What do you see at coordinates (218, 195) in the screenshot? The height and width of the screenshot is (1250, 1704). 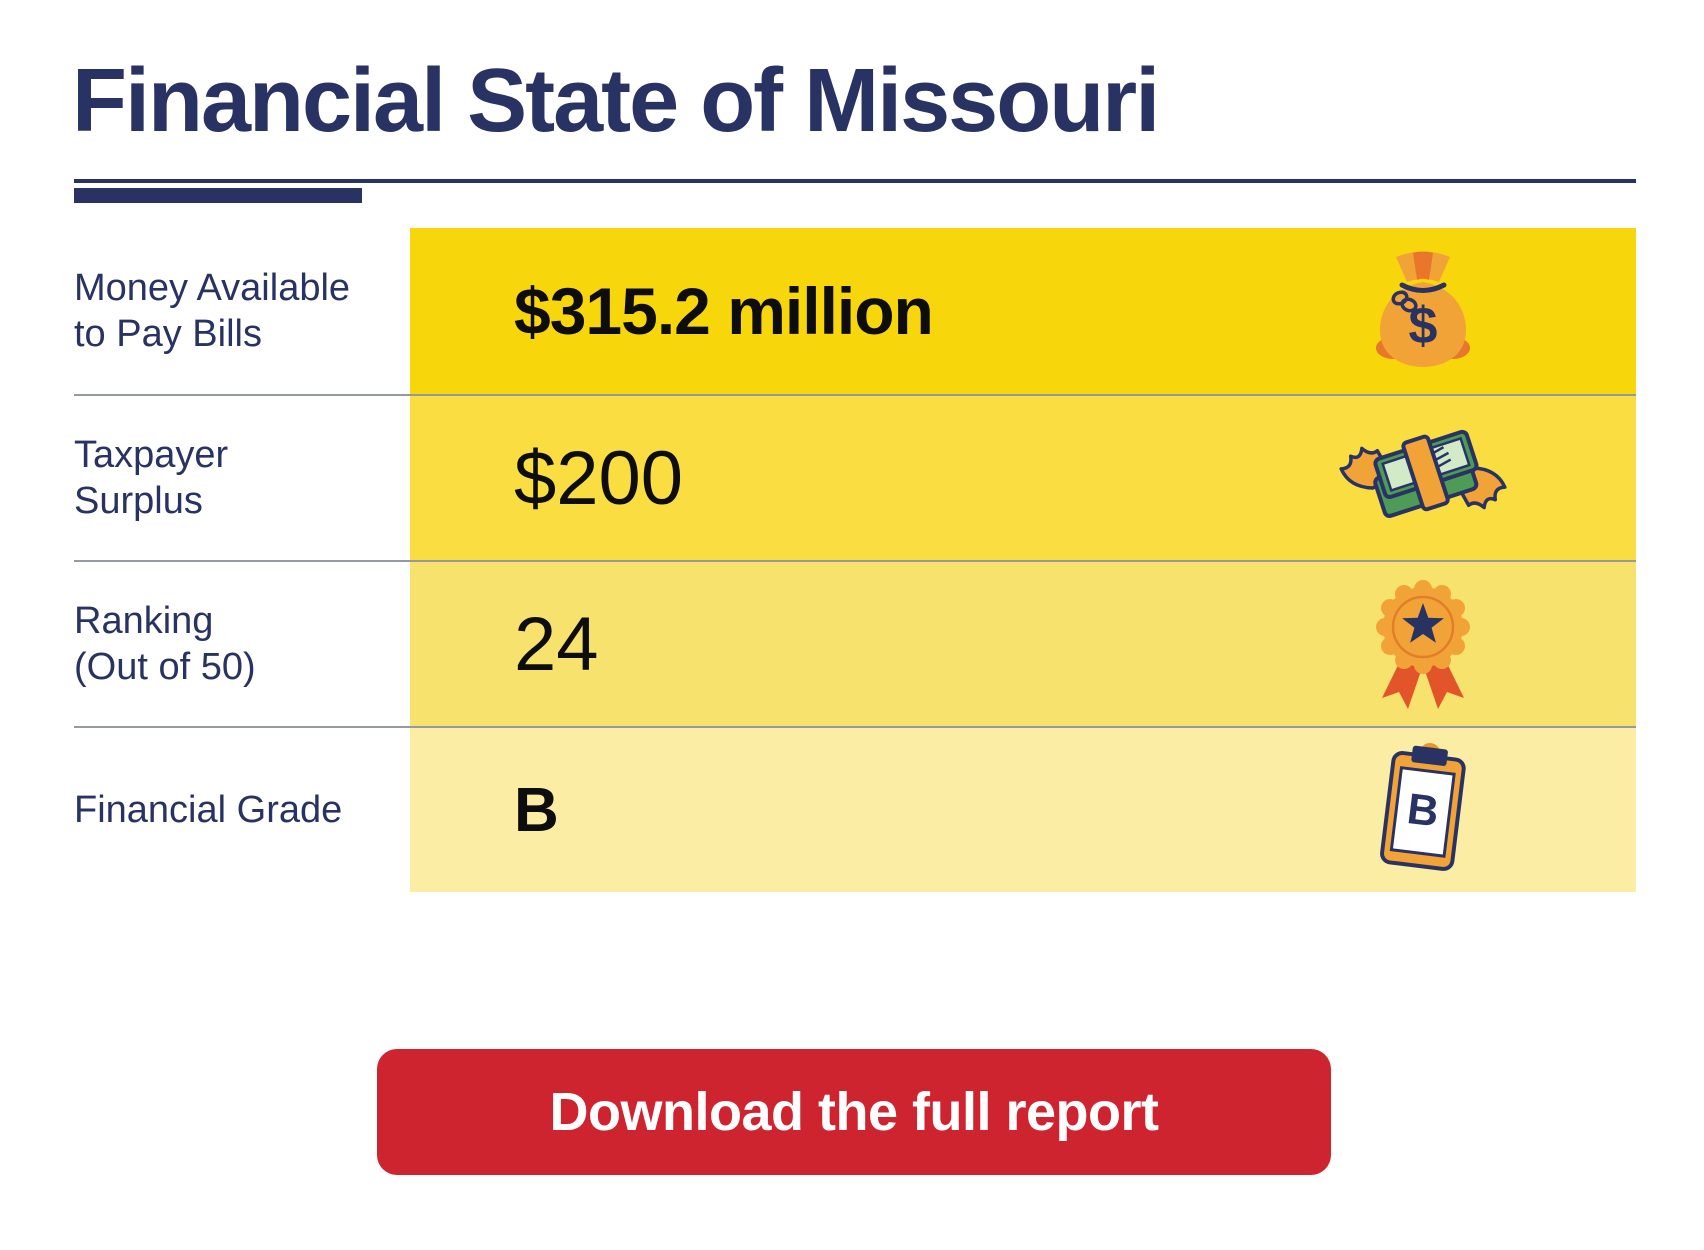 I see `title-accent-bar` at bounding box center [218, 195].